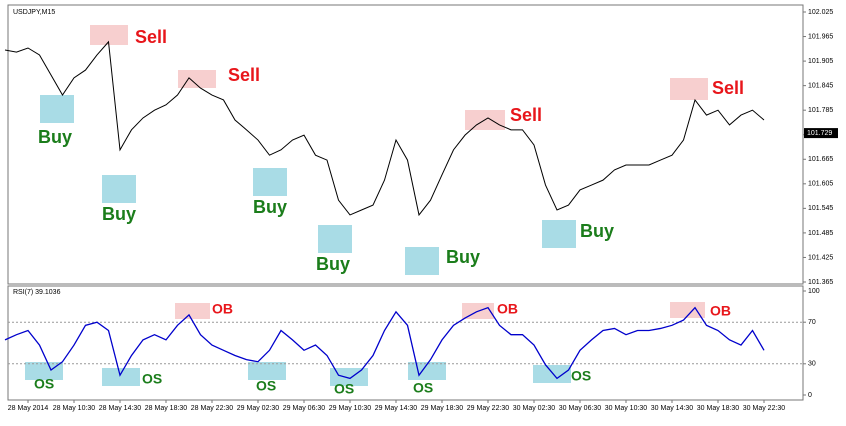 This screenshot has width=846, height=426. Describe the element at coordinates (820, 36) in the screenshot. I see `y-tick-label: 101.965` at that location.